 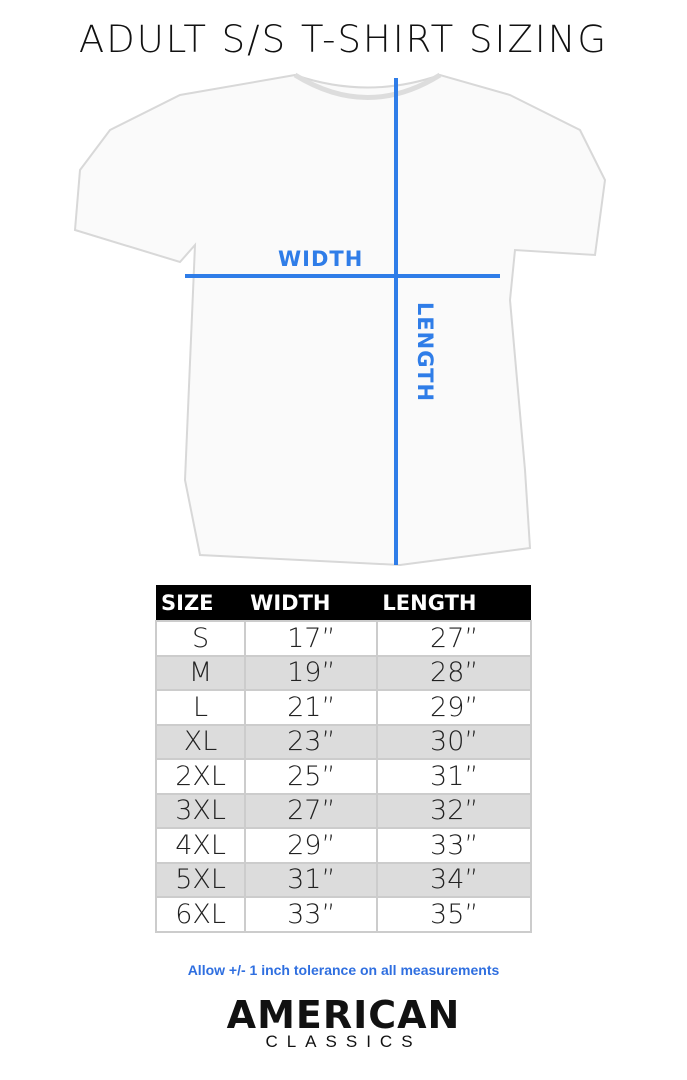 What do you see at coordinates (311, 672) in the screenshot?
I see `cell-width: 19”` at bounding box center [311, 672].